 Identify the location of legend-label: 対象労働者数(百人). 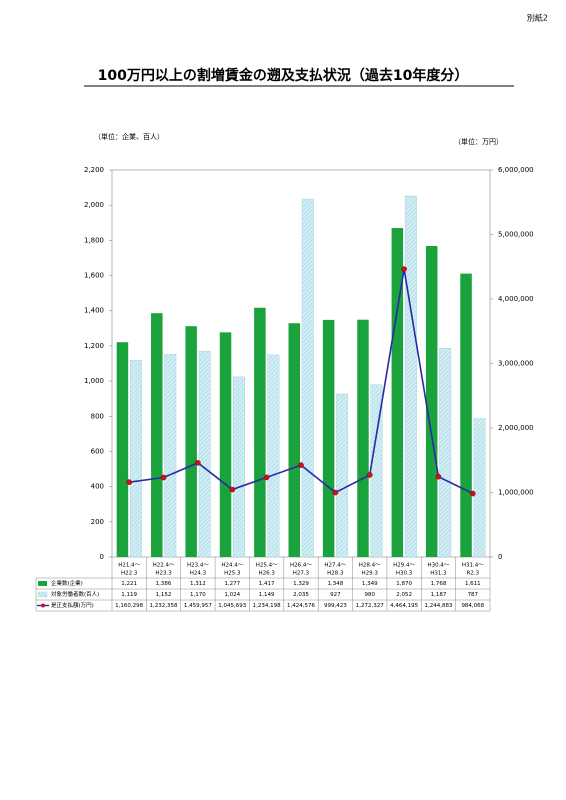
(75, 594).